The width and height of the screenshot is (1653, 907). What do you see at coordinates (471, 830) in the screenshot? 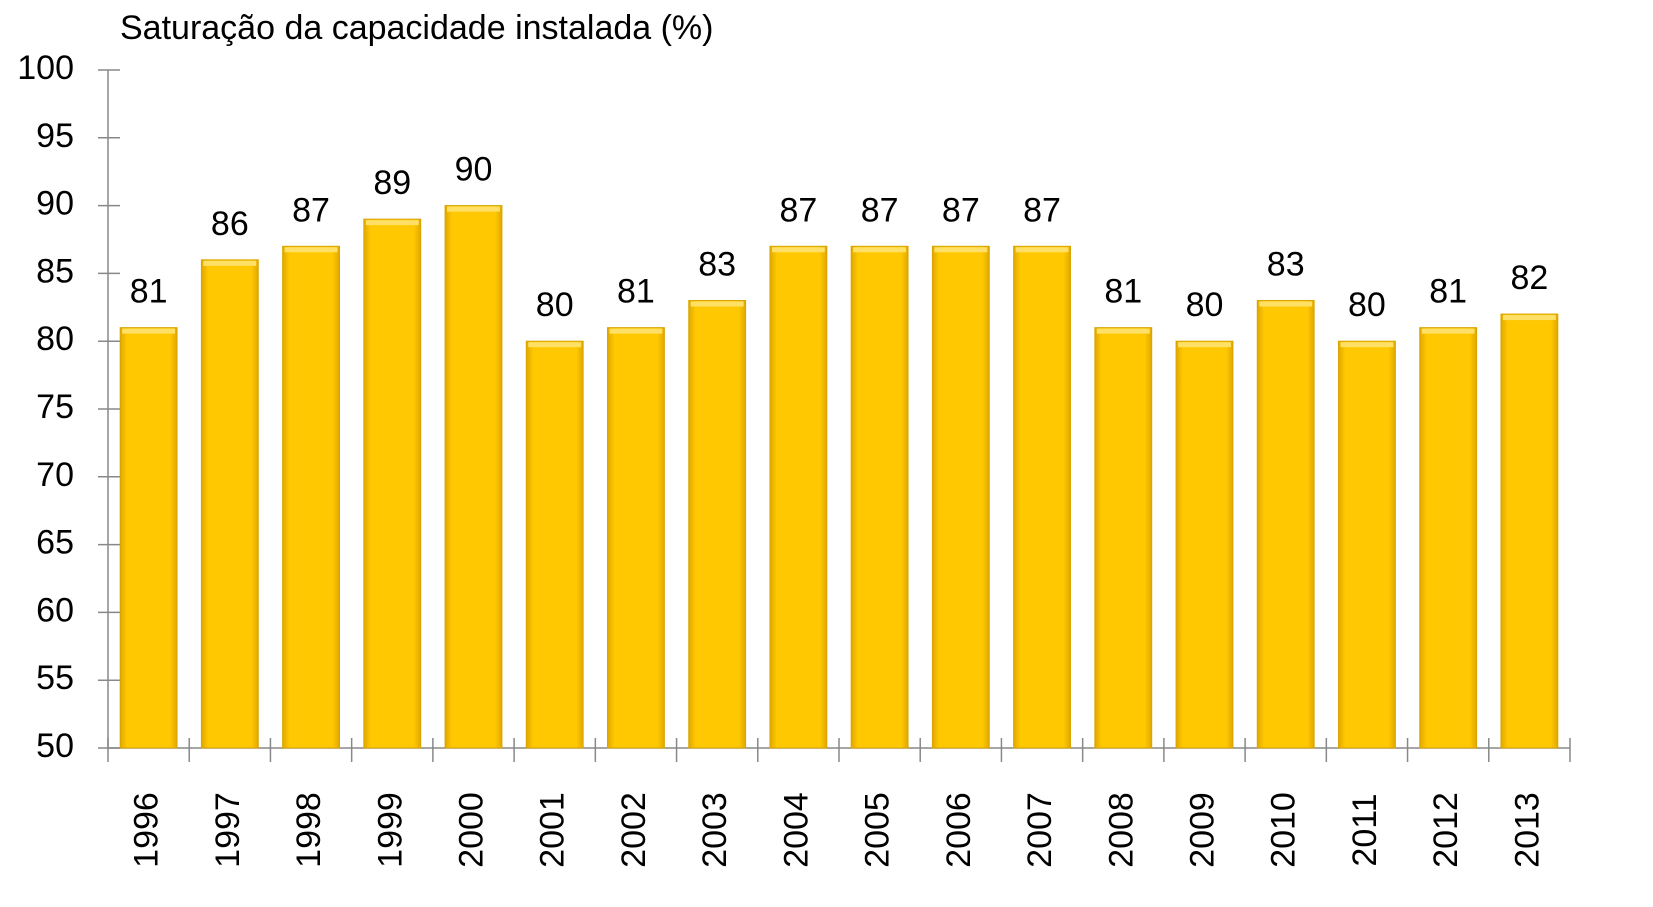
I see `x-tick-label: 2000` at bounding box center [471, 830].